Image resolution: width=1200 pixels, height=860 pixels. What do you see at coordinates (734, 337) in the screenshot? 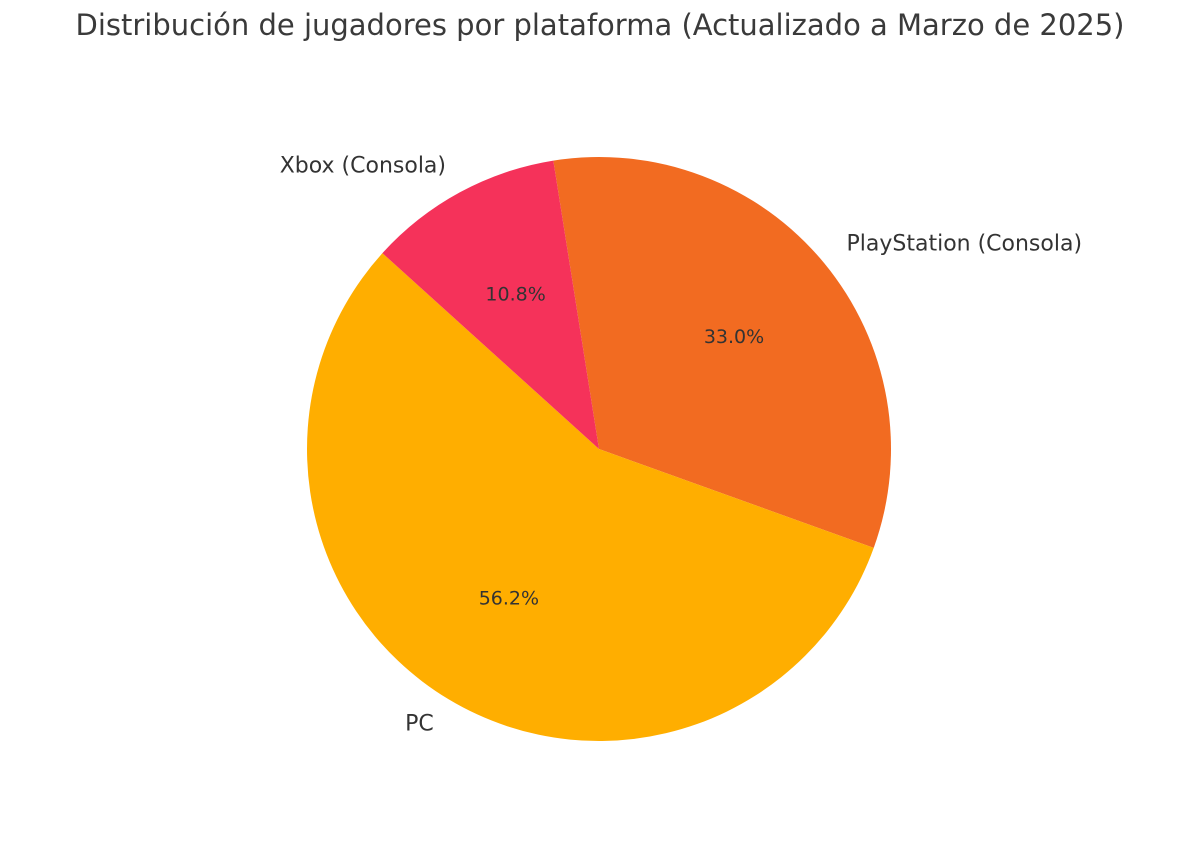
I see `percent-label-0: 33.0%` at bounding box center [734, 337].